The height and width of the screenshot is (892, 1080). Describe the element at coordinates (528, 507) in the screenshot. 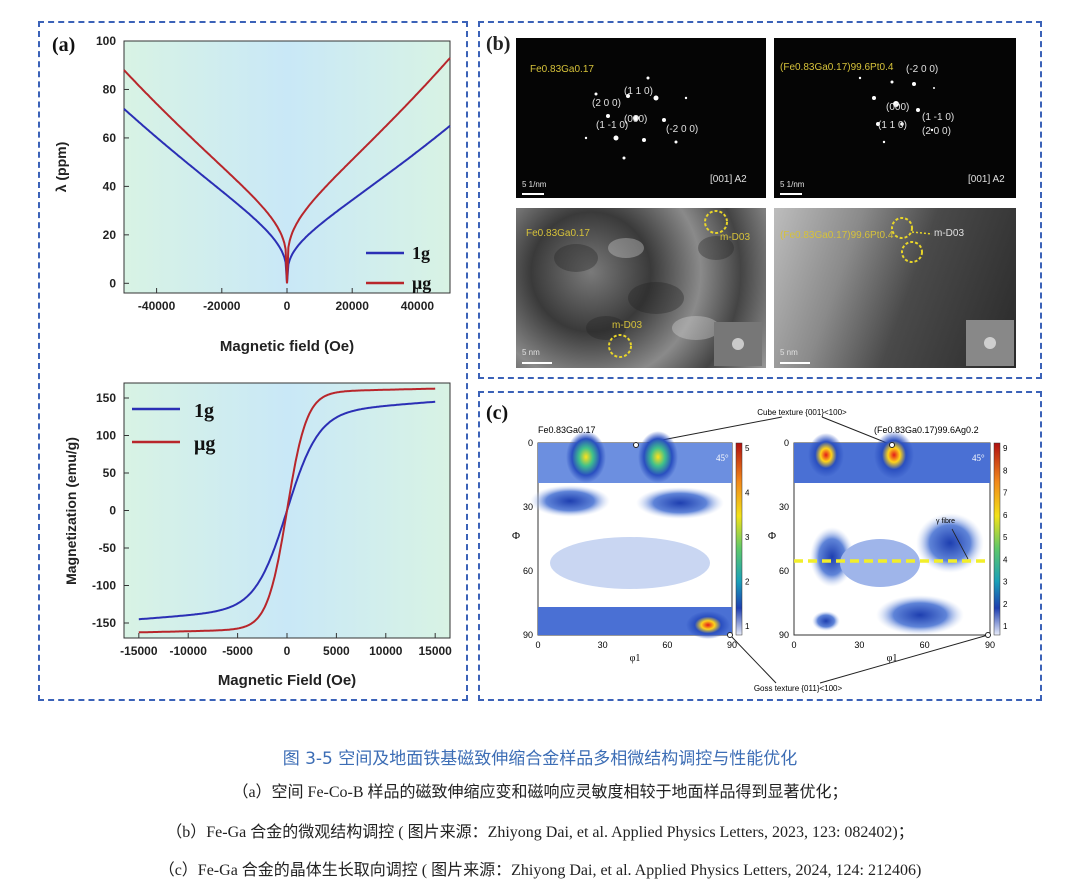

I see `odf-phi-tick: 30` at that location.